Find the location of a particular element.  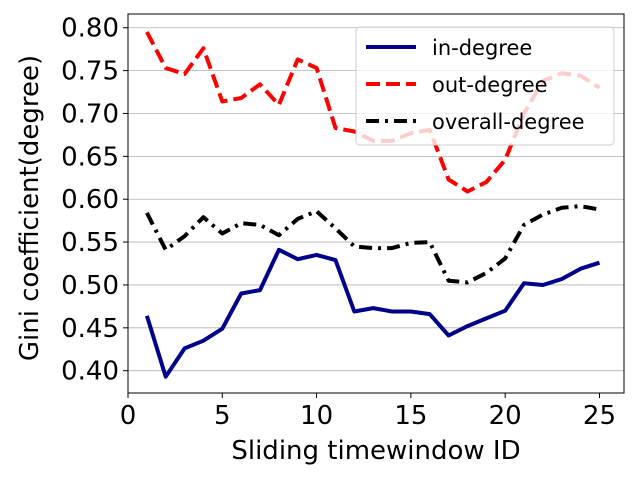

y-tick-label: 0.45 is located at coordinates (90, 329).